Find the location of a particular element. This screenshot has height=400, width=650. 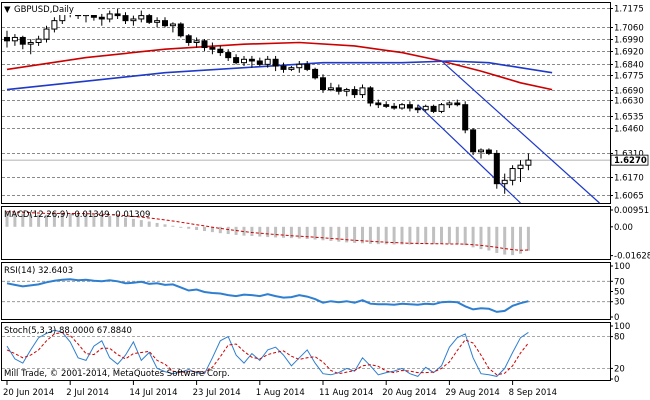

price-level-label: 1.6990 is located at coordinates (629, 41).